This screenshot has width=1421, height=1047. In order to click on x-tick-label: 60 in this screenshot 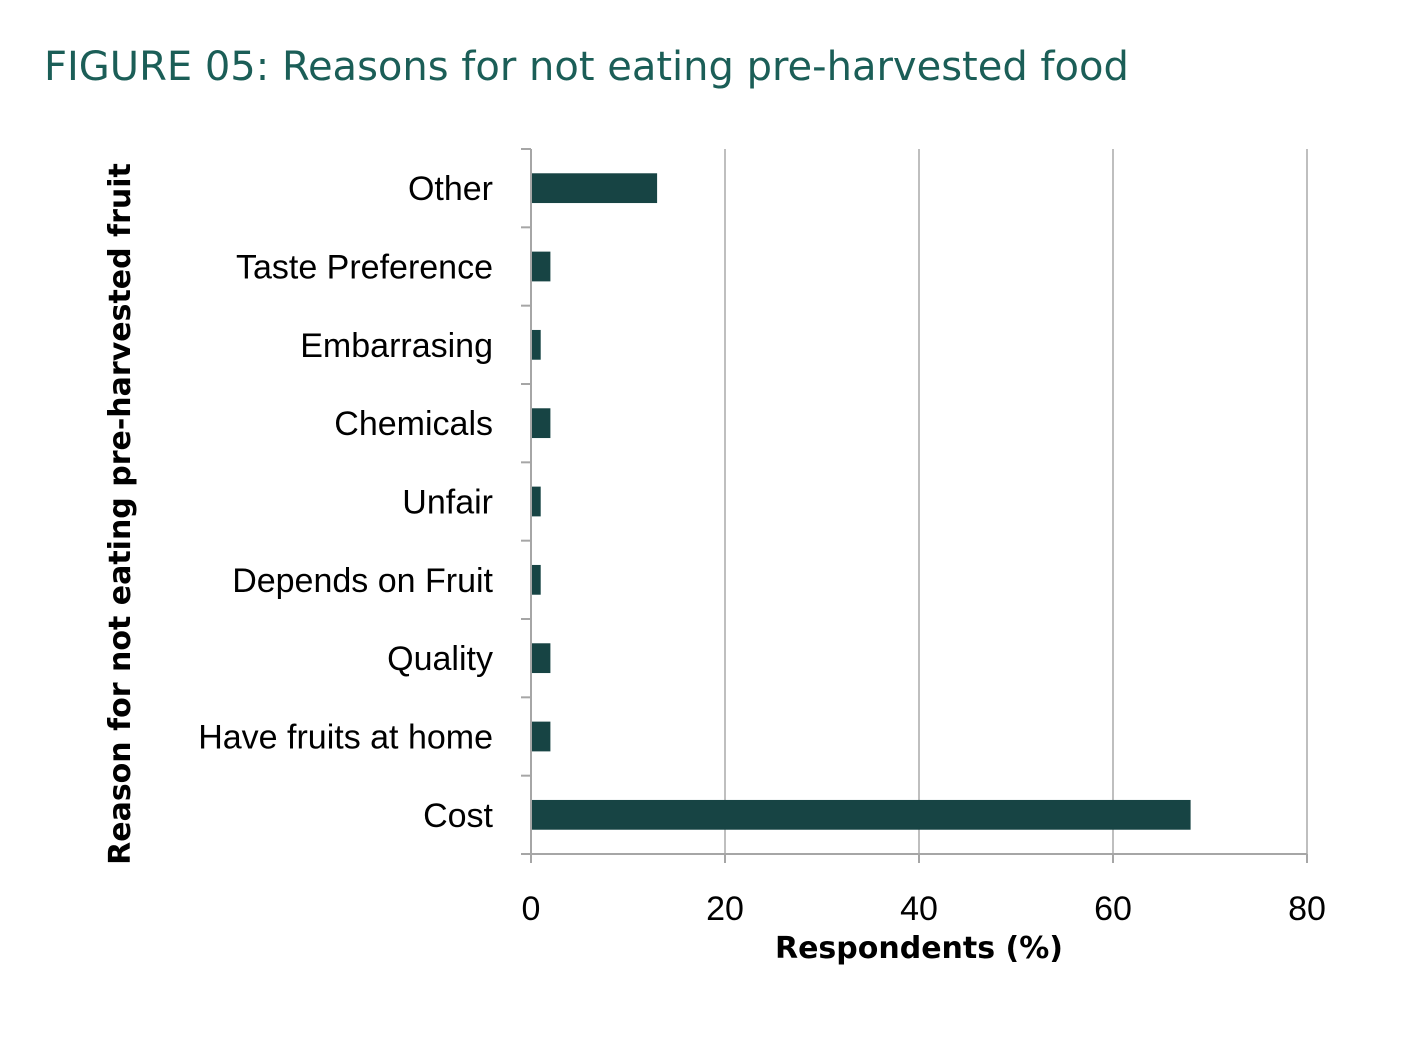, I will do `click(1113, 909)`.